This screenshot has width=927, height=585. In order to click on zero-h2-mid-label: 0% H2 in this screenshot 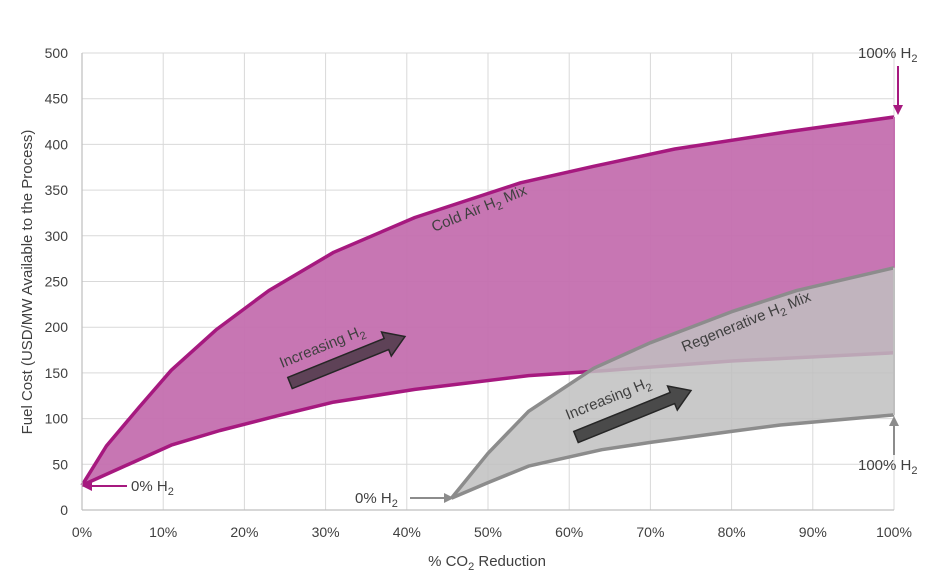, I will do `click(376, 500)`.